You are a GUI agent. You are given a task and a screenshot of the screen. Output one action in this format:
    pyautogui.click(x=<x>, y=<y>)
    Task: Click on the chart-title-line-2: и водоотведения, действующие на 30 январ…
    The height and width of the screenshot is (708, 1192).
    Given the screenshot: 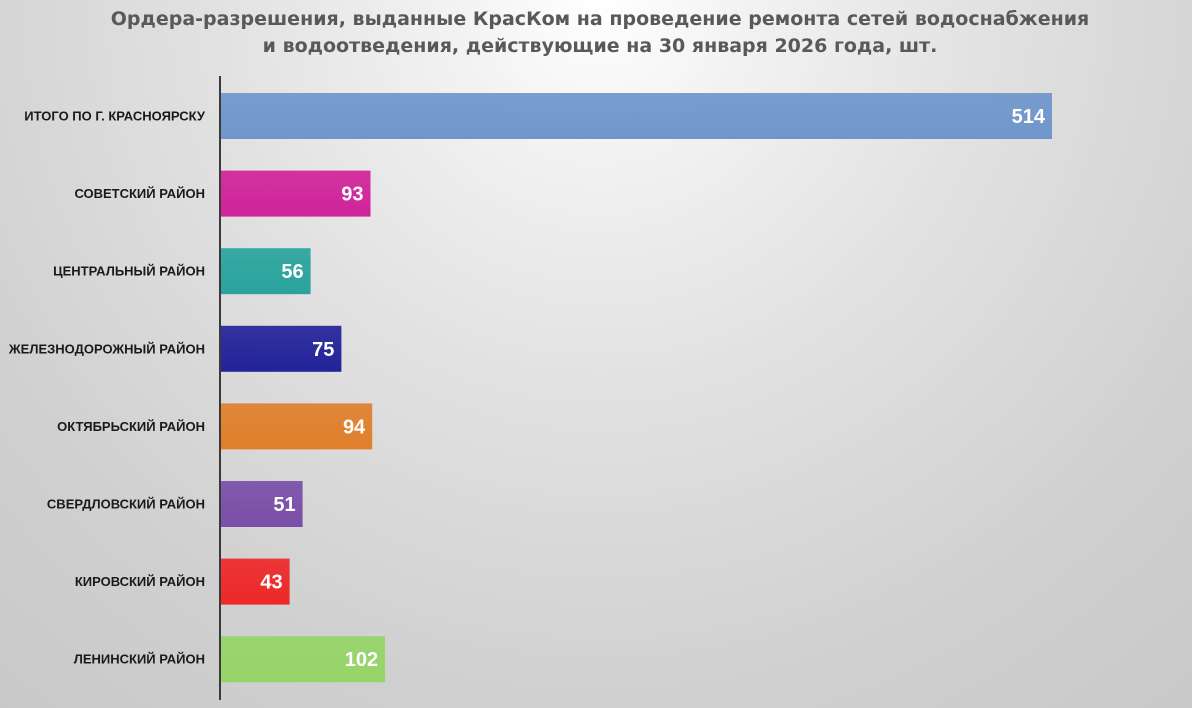 What is the action you would take?
    pyautogui.click(x=600, y=46)
    